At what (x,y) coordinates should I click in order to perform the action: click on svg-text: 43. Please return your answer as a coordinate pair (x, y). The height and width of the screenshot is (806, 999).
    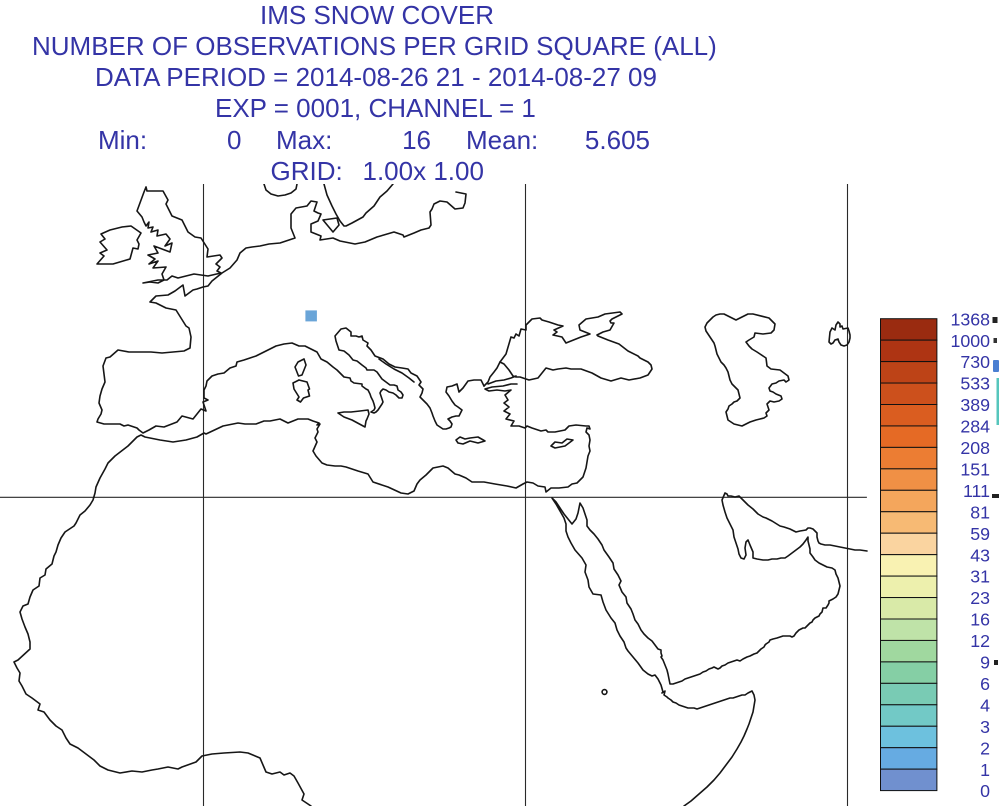
    Looking at the image, I should click on (980, 555).